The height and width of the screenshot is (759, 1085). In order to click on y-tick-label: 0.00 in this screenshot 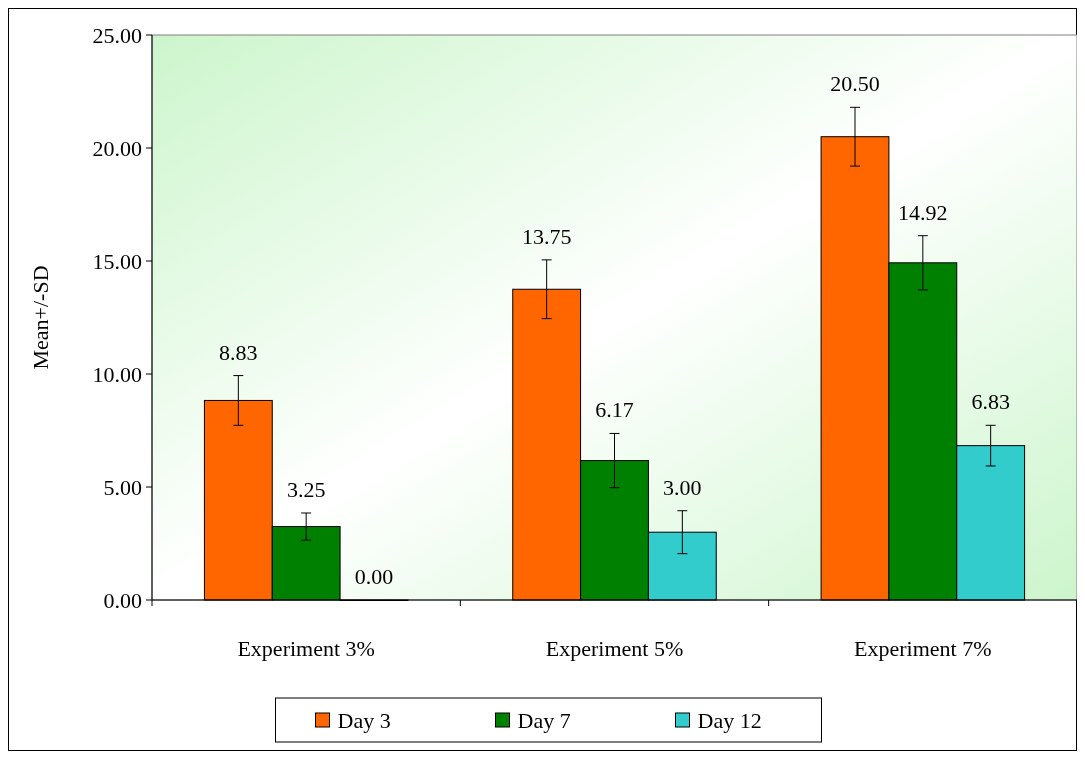, I will do `click(122, 600)`.